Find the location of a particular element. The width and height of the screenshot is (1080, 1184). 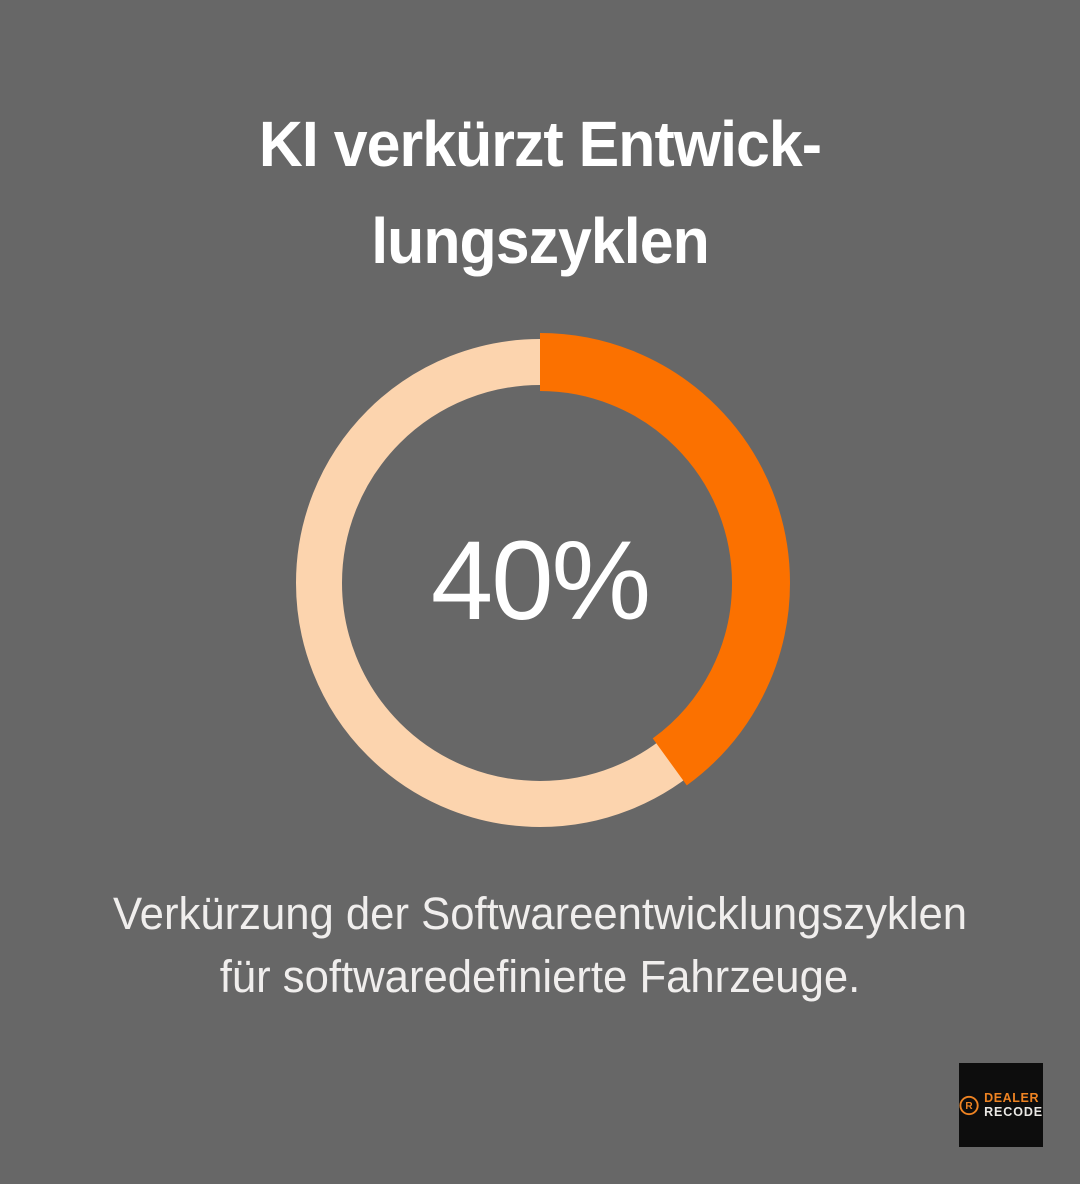

logo-brand-top: DEALER is located at coordinates (1012, 1098).